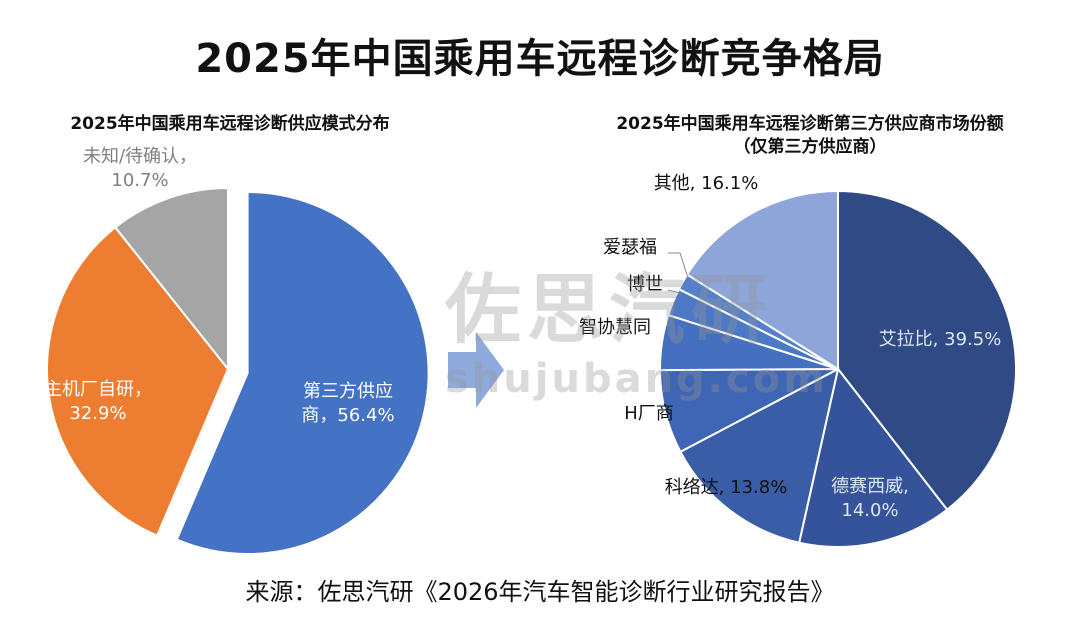  I want to click on right-chart-subtitle: （仅第三方供应商）, so click(810, 147).